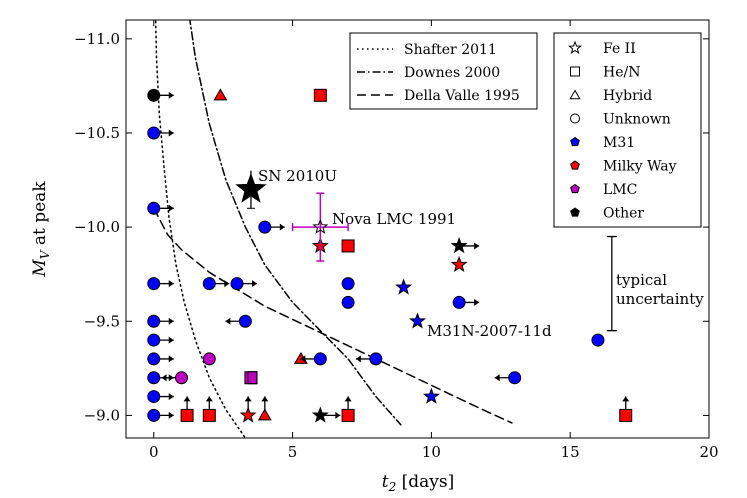 The width and height of the screenshot is (747, 498). I want to click on legend-line-label: Della Valle 1995, so click(462, 96).